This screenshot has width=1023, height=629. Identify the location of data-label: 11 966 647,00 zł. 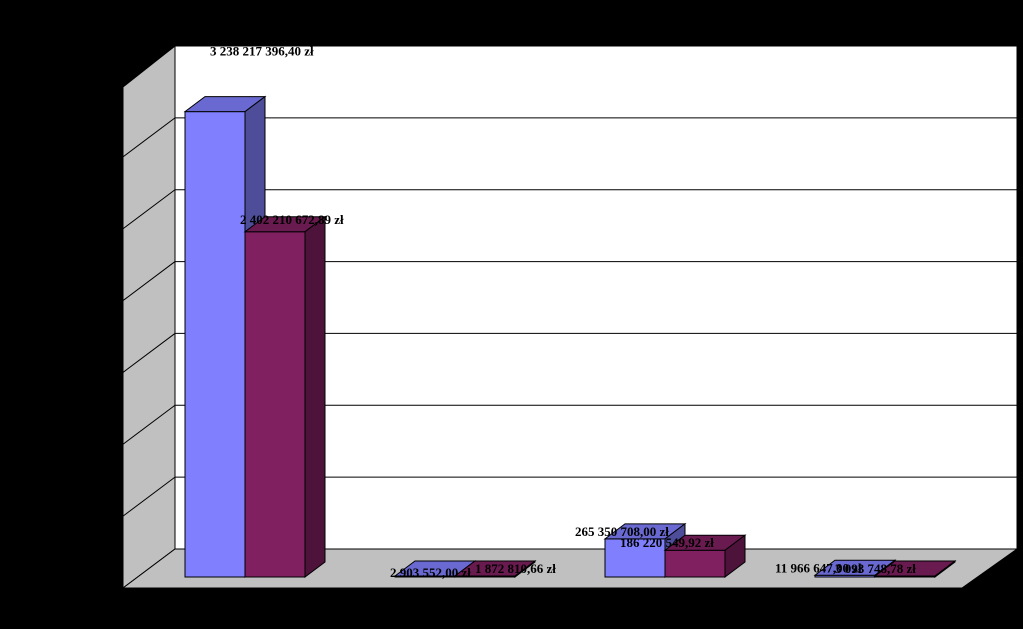
(818, 567).